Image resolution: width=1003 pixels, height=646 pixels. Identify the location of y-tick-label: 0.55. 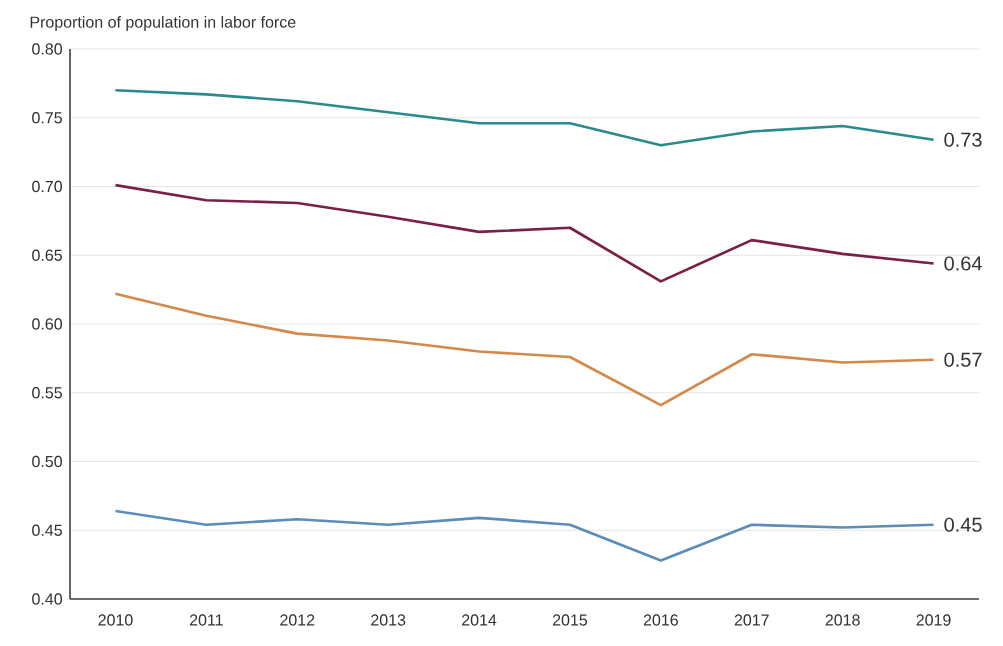
(47, 393).